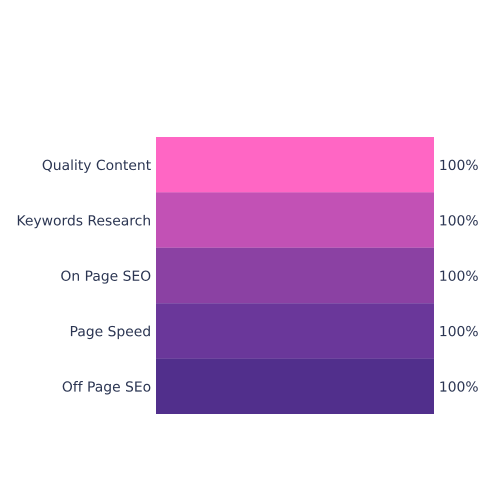 Image resolution: width=500 pixels, height=500 pixels. Describe the element at coordinates (84, 221) in the screenshot. I see `y-tick-label: Keywords Research` at that location.